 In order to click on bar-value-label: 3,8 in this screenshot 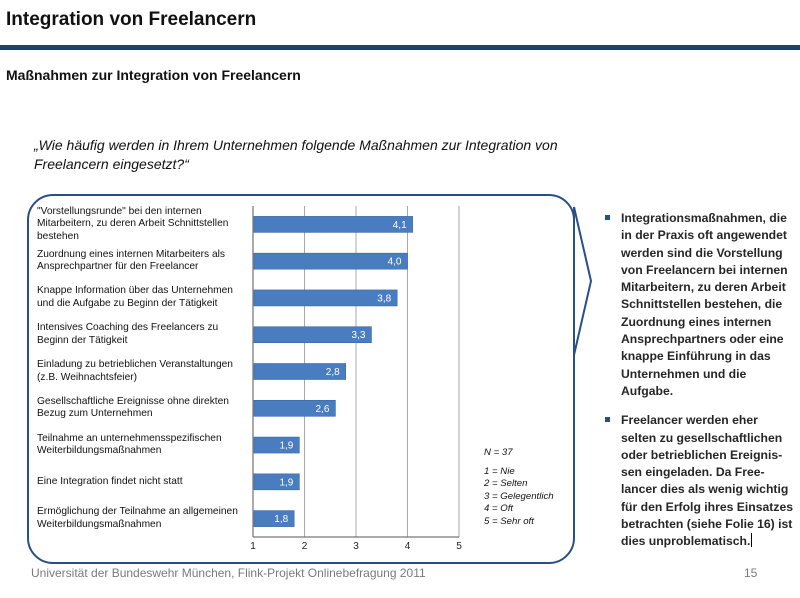, I will do `click(384, 298)`.